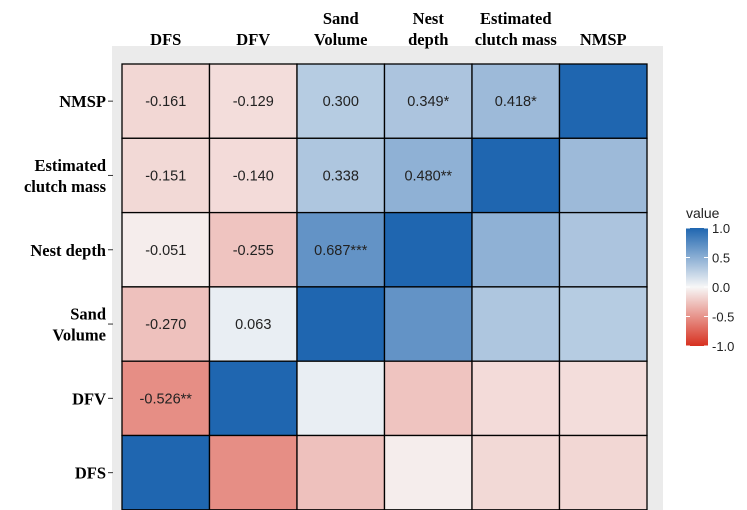 Image resolution: width=747 pixels, height=510 pixels. What do you see at coordinates (721, 287) in the screenshot?
I see `legend-tick-label-2: 0.0` at bounding box center [721, 287].